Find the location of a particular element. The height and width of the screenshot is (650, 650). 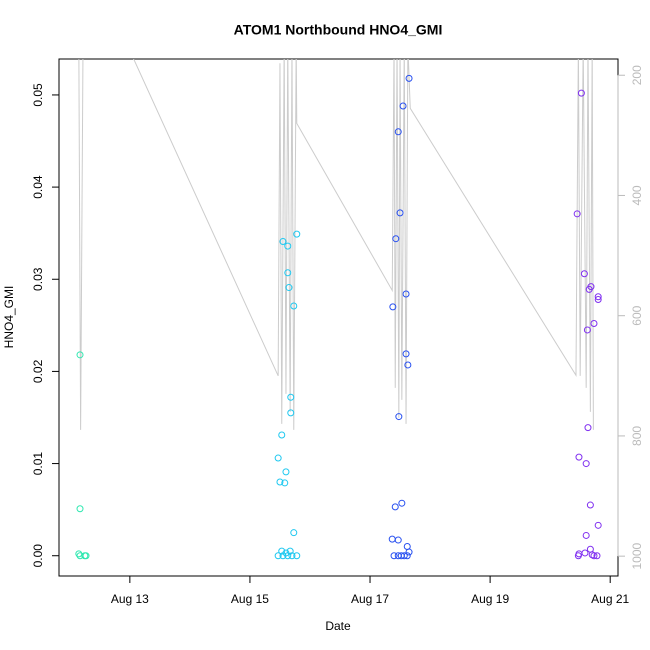

x-tick-label: Aug 13 is located at coordinates (130, 599).